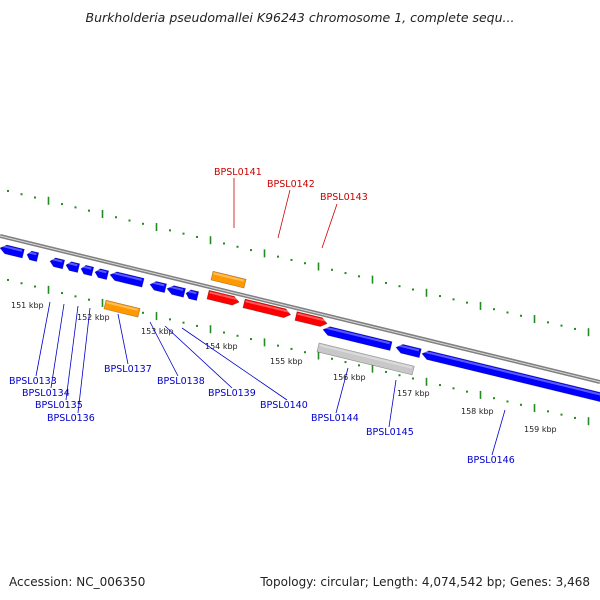 The height and width of the screenshot is (600, 600). Describe the element at coordinates (71, 418) in the screenshot. I see `gene-label: BPSL0136` at that location.